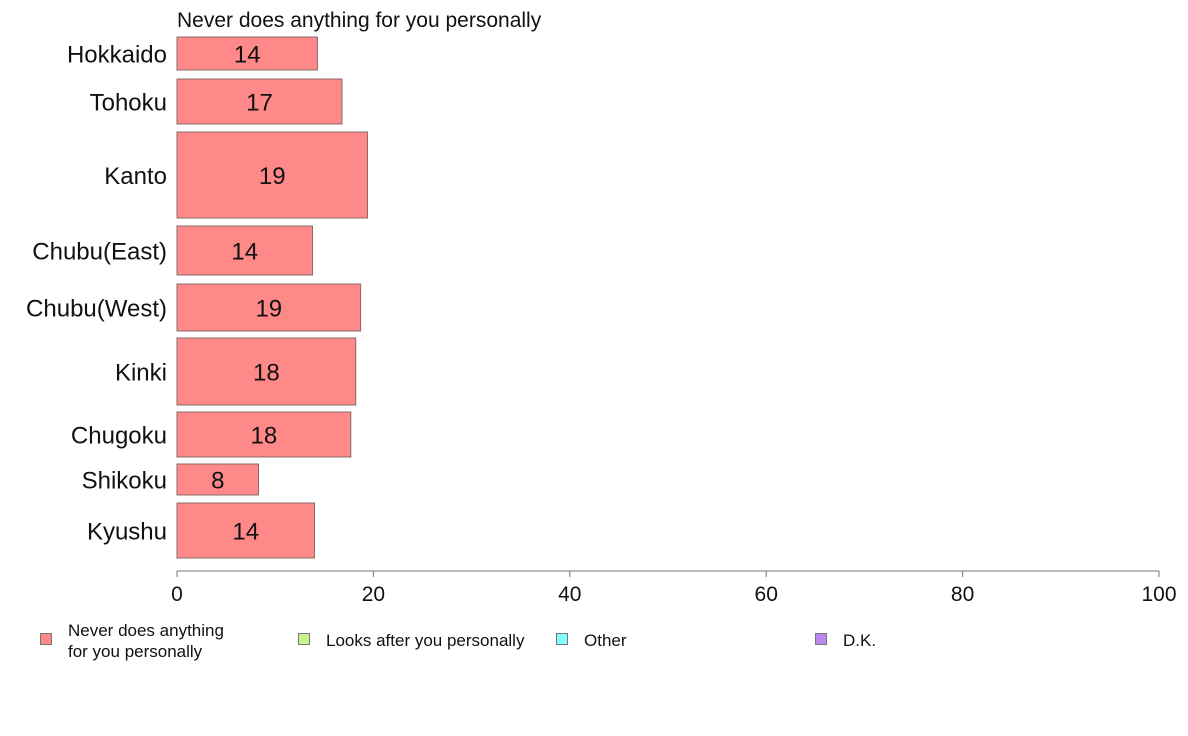 The height and width of the screenshot is (736, 1188). I want to click on x-tick-label: 100, so click(1158, 594).